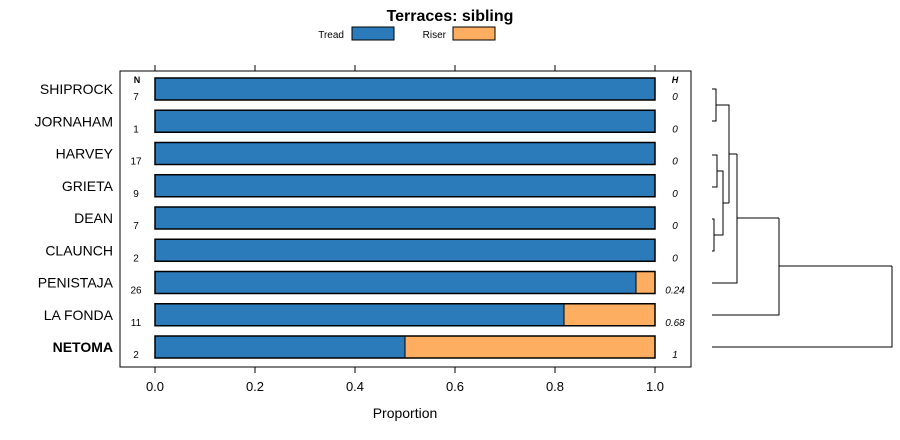 This screenshot has height=440, width=900. I want to click on bar-row: PENISTAJA 26 0.24, so click(361, 283).